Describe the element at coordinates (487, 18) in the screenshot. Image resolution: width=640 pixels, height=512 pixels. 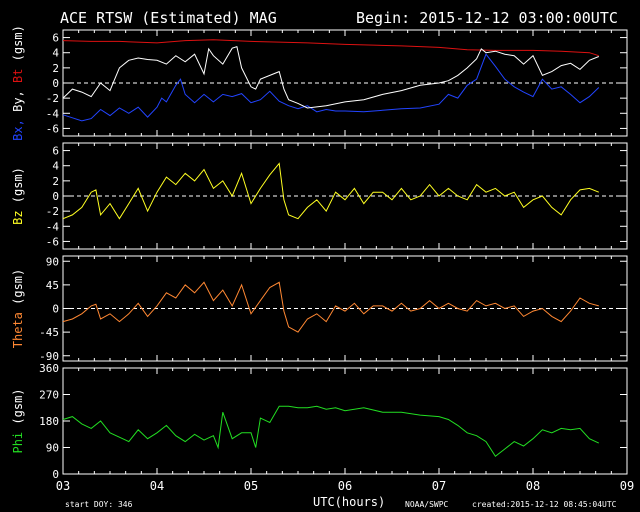
I see `begin-time: Begin: 2015-12-12 03:00:00UTC` at that location.